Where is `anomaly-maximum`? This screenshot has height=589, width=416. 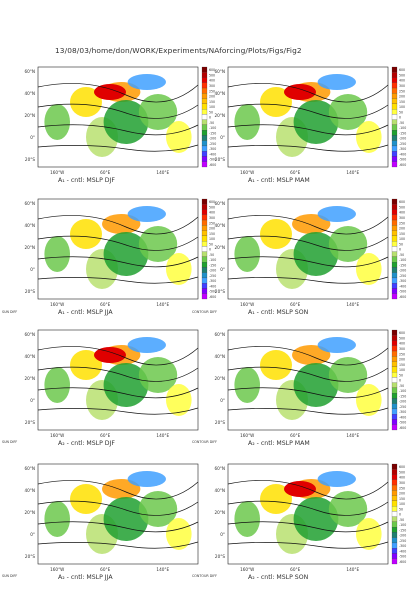 anomaly-maximum is located at coordinates (300, 92).